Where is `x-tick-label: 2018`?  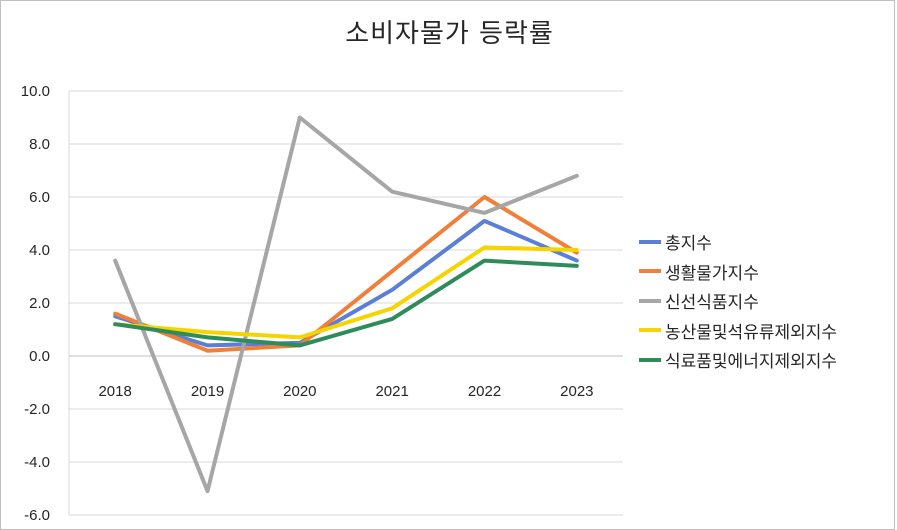
x-tick-label: 2018 is located at coordinates (114, 391).